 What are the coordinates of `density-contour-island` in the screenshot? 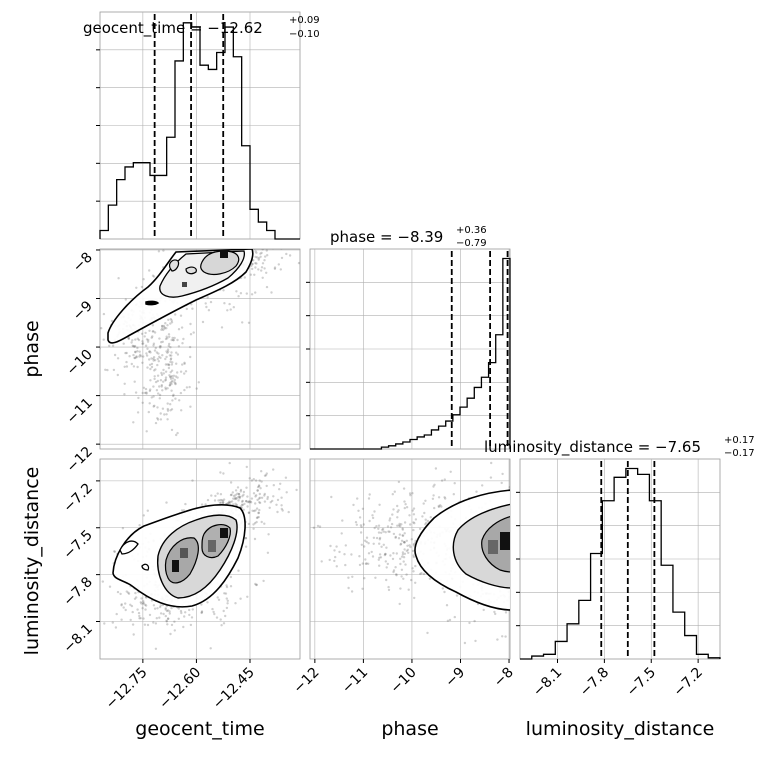 It's located at (152, 303).